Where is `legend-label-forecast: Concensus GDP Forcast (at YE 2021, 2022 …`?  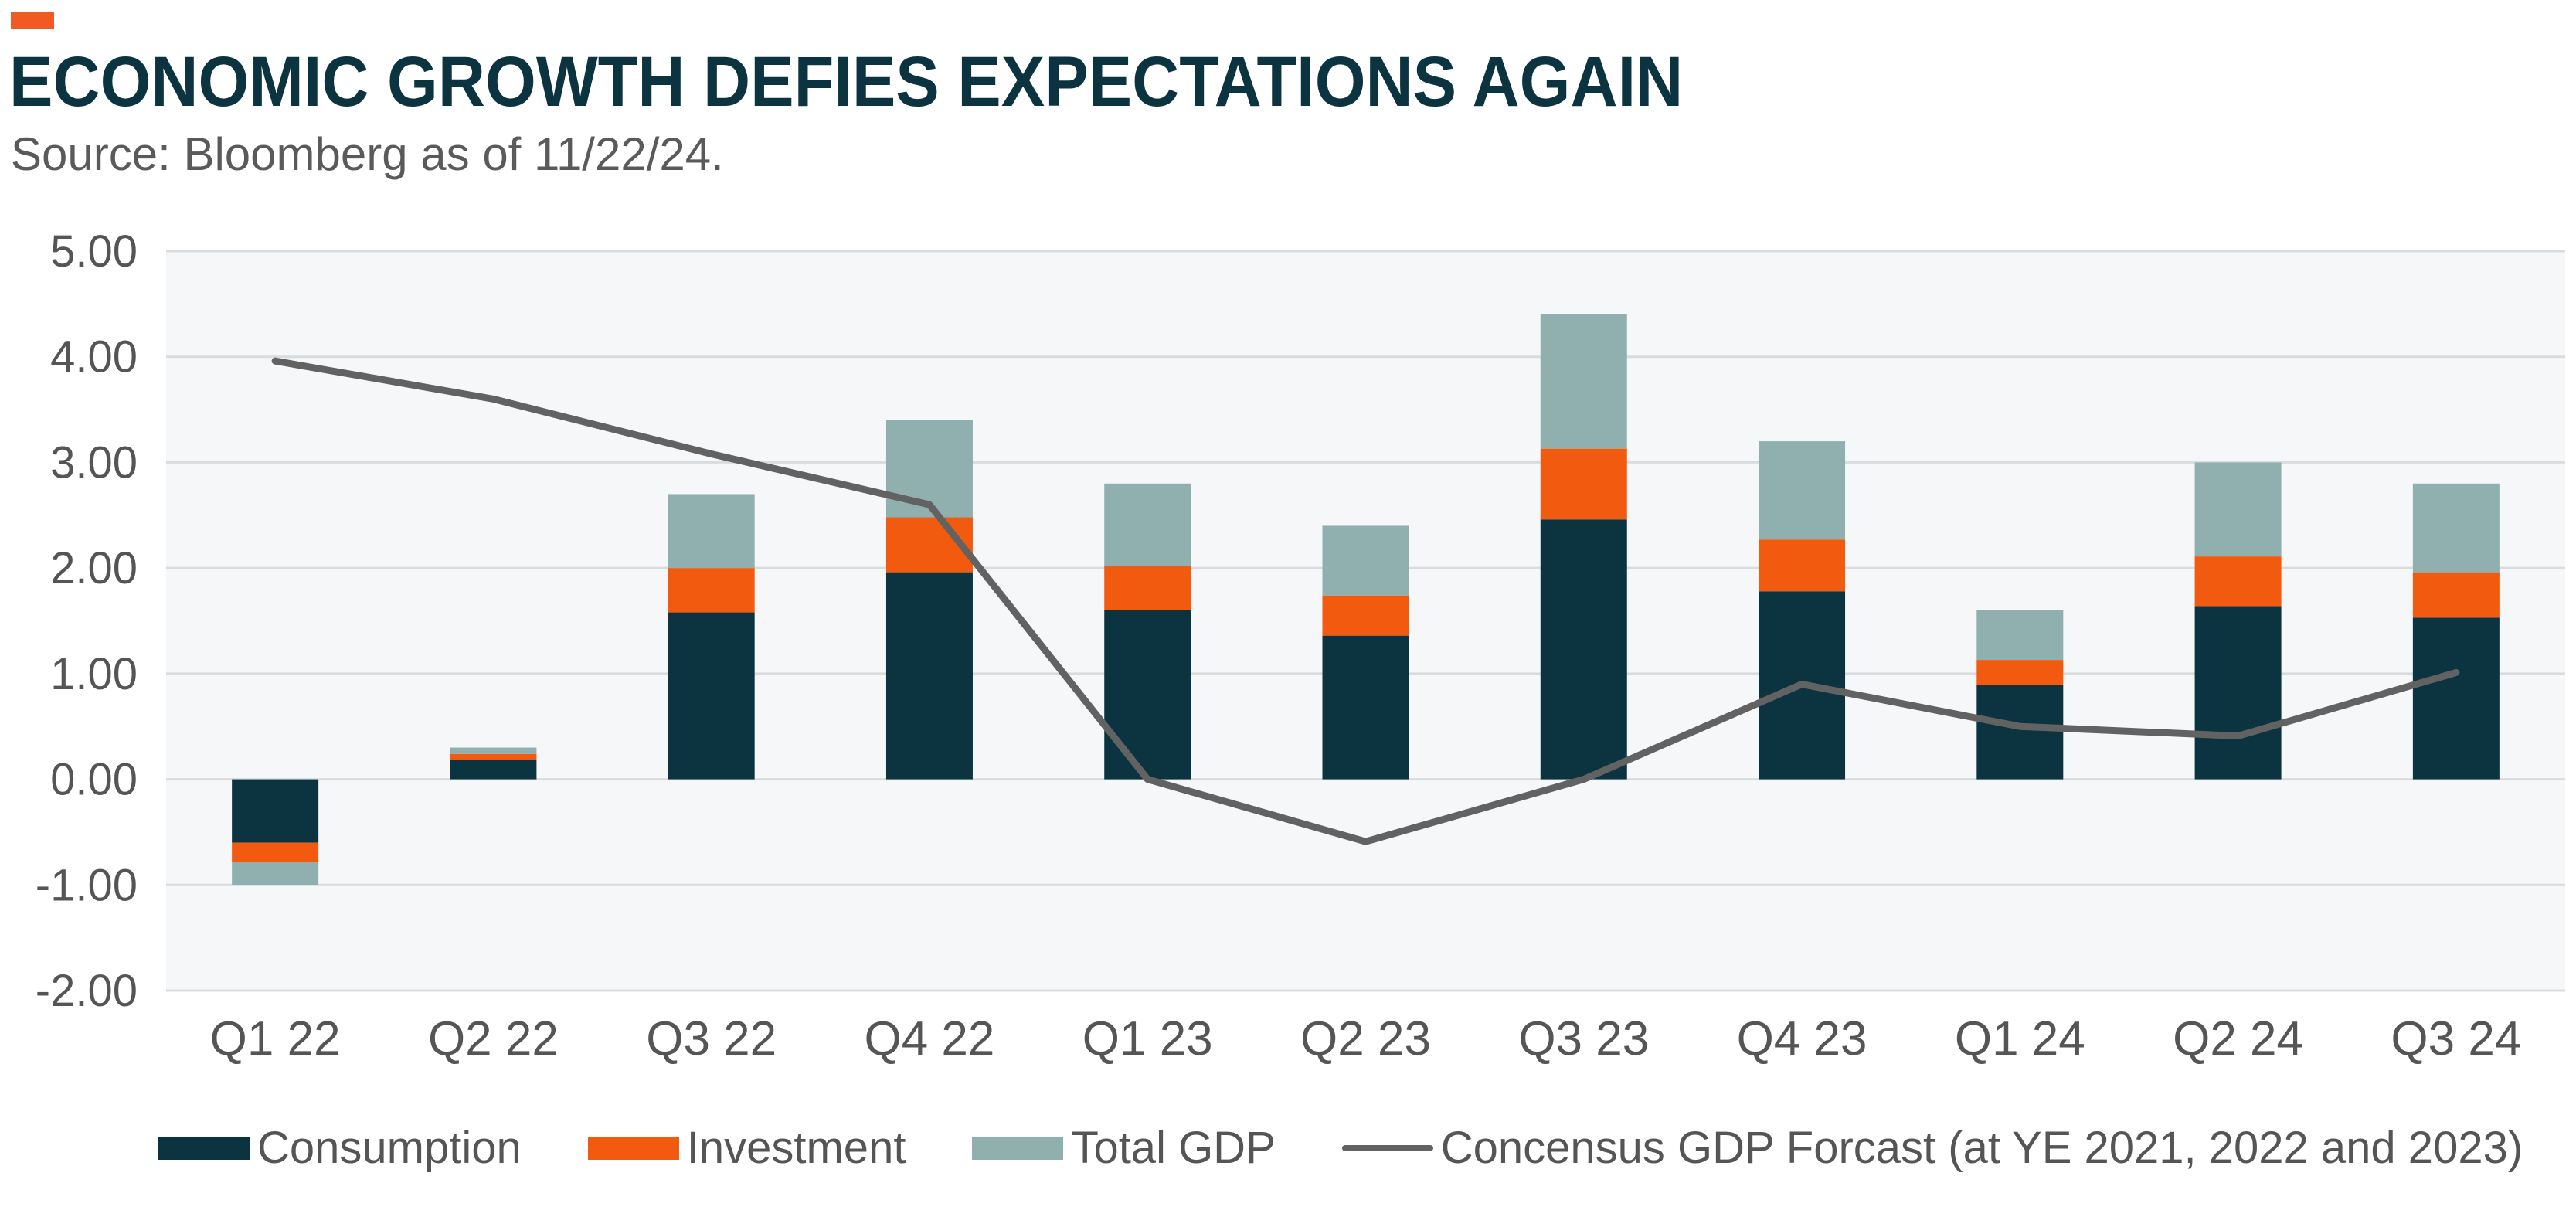
legend-label-forecast: Concensus GDP Forcast (at YE 2021, 2022 … is located at coordinates (1981, 1148).